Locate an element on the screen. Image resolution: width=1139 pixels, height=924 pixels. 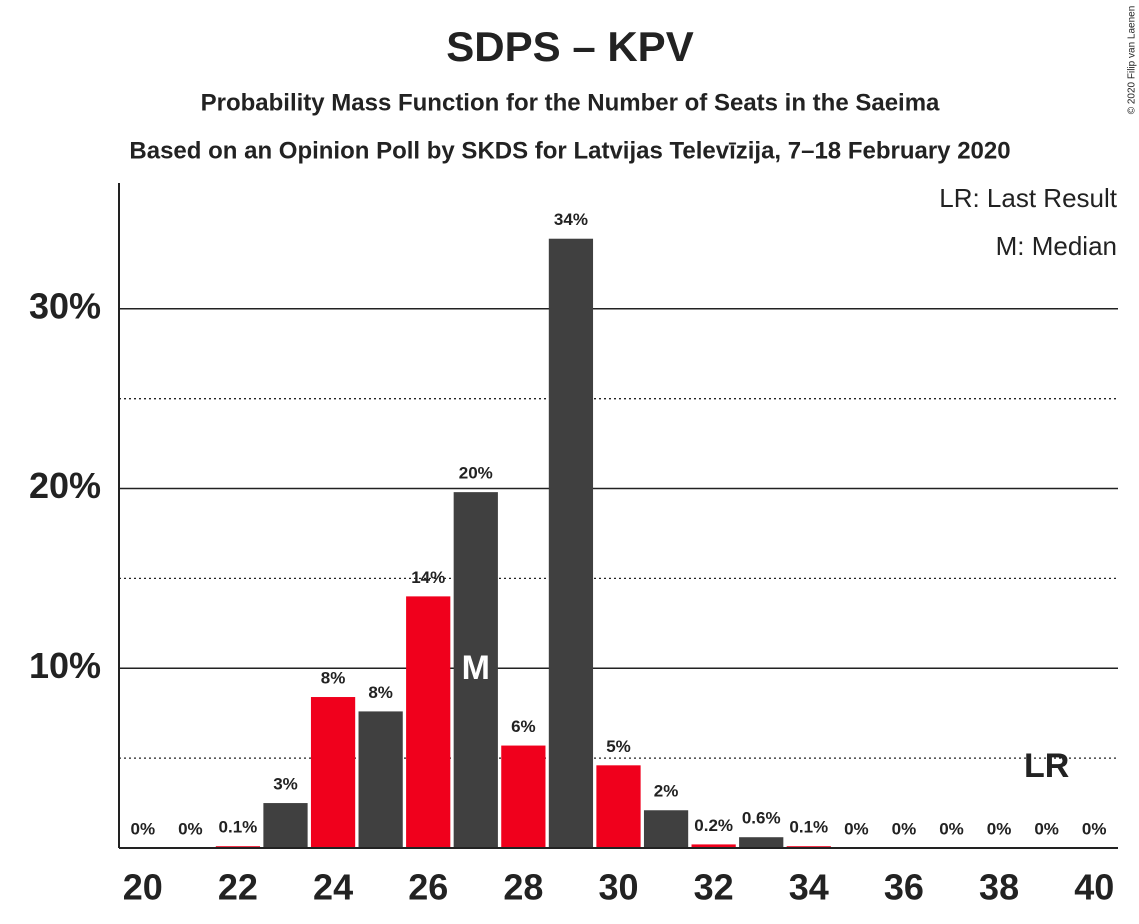
median-marker: M is located at coordinates (476, 668).